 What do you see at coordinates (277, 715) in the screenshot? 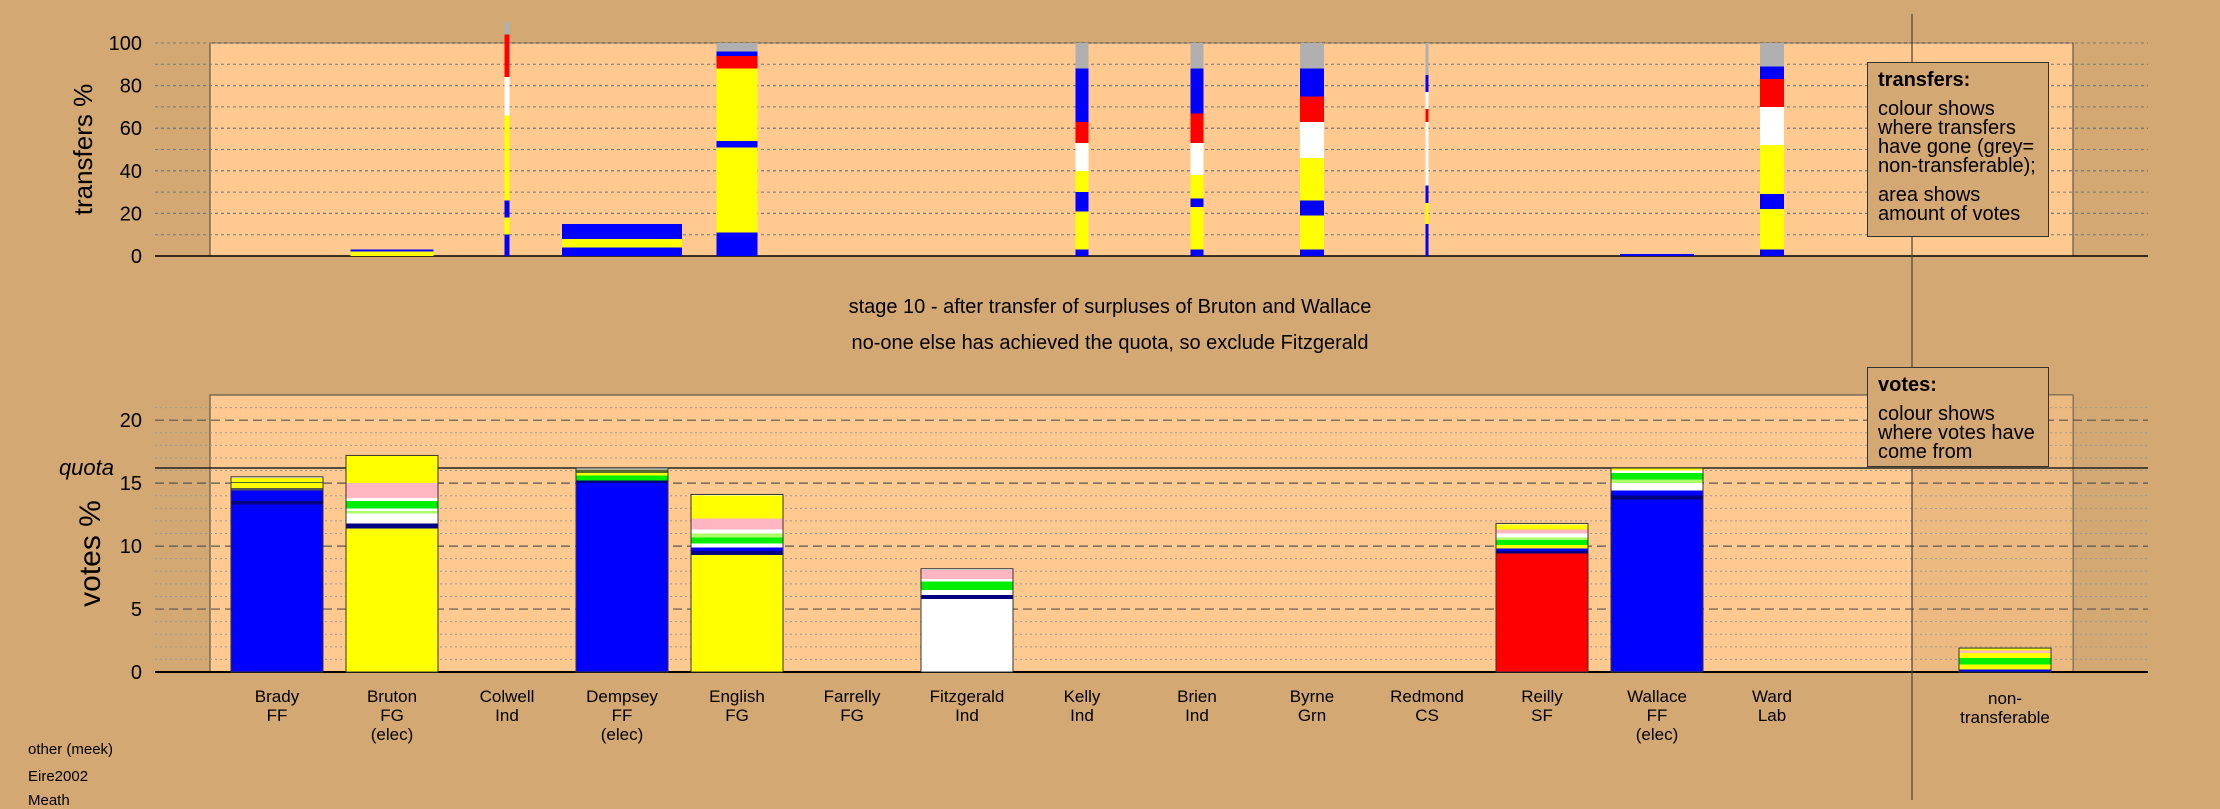
I see `candidate-party: FF` at bounding box center [277, 715].